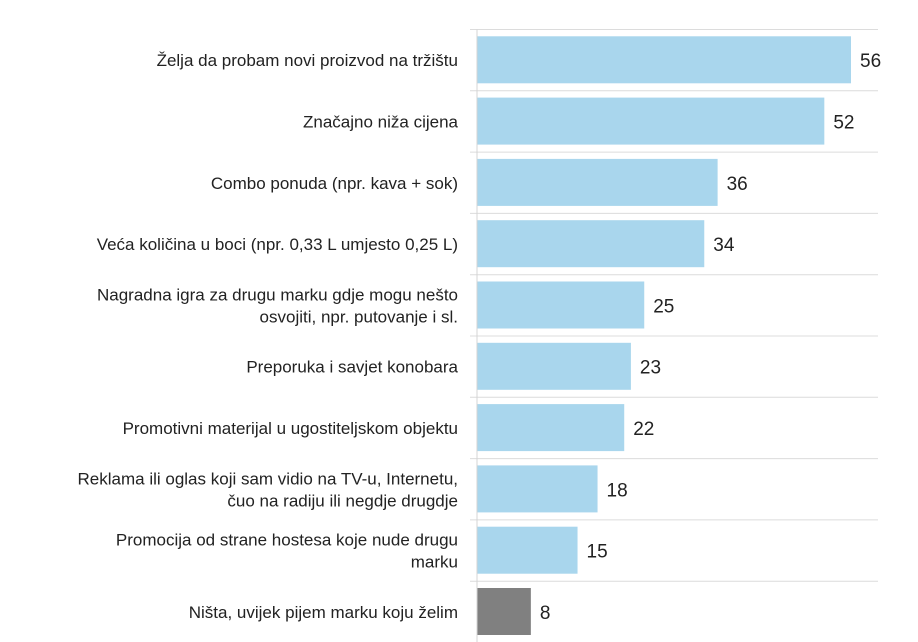 This screenshot has height=642, width=918. I want to click on category-label-line: Preporuka i savjet konobara, so click(352, 367).